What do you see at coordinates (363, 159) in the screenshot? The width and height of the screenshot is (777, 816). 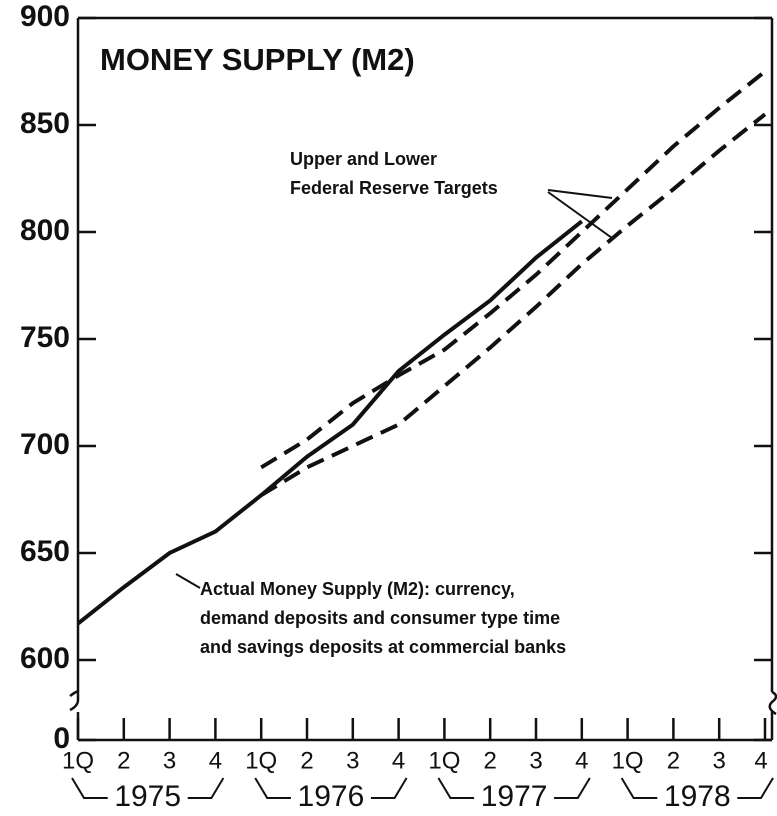 I see `annotation: Upper and Lower` at bounding box center [363, 159].